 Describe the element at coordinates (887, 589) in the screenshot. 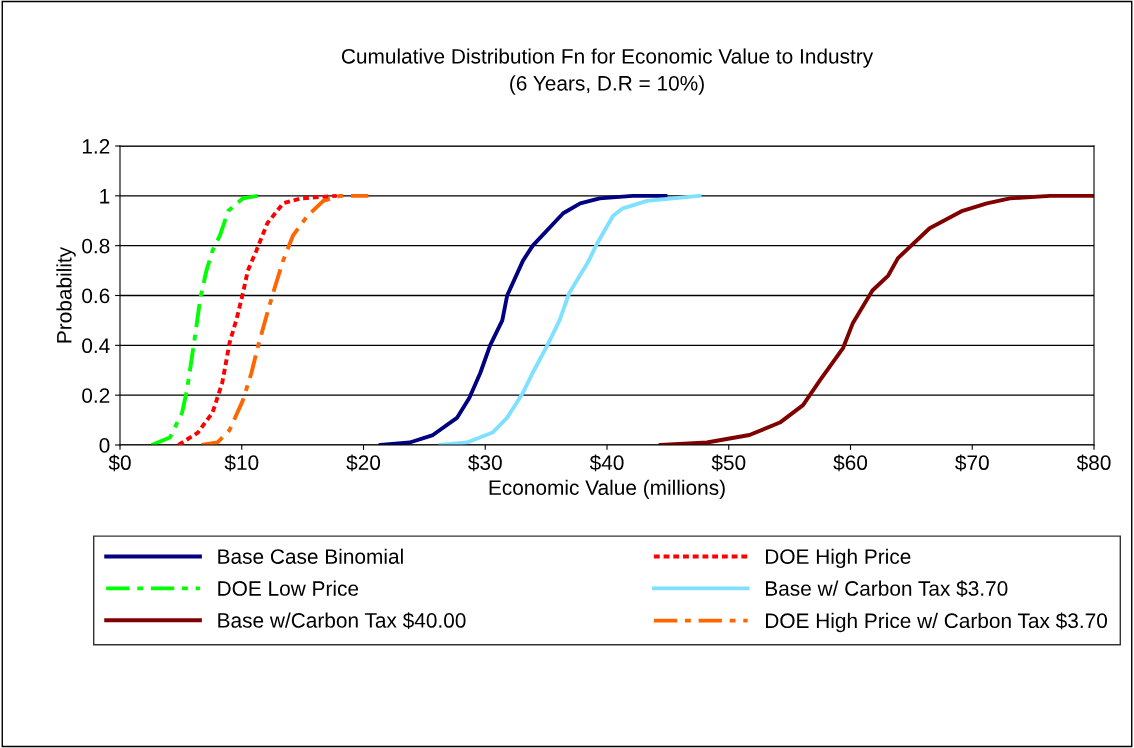

I see `legend-label: Base w/ Carbon Tax $3.70` at that location.